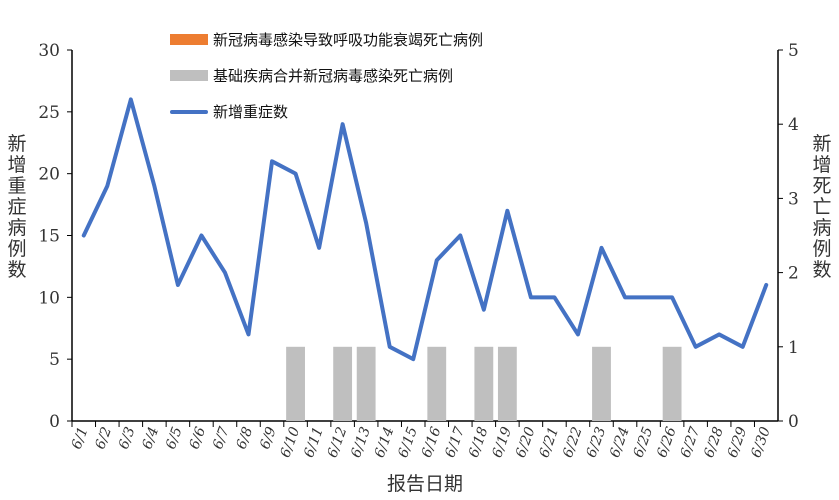 The width and height of the screenshot is (839, 500). I want to click on y2-axis-label: 新增死亡病例数, so click(821, 207).